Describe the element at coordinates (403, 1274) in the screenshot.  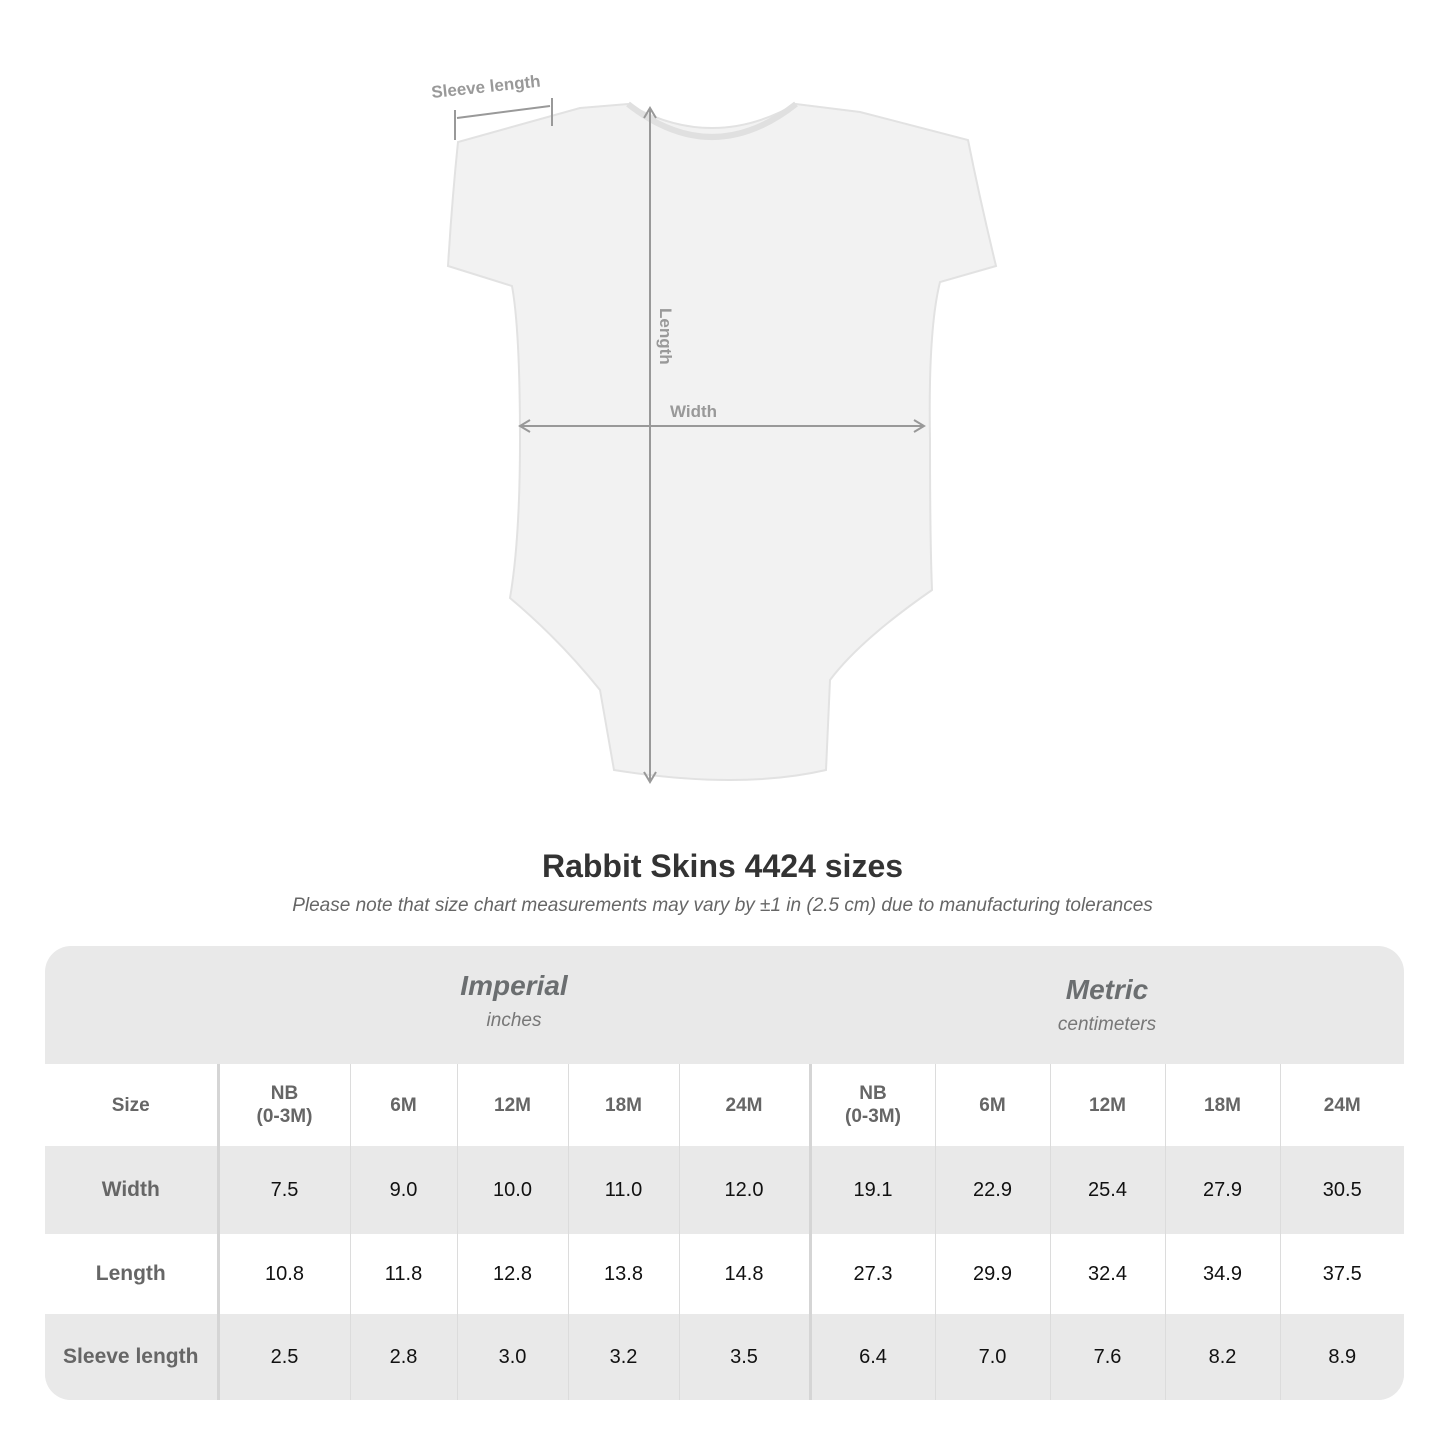
I see `imperial-value-cell: 11.8` at that location.